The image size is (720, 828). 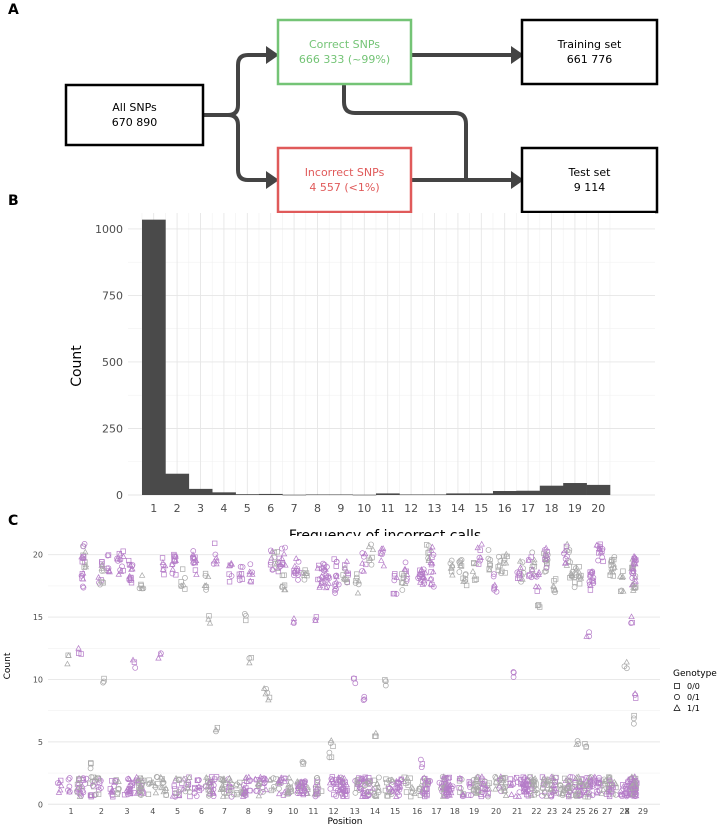 What do you see at coordinates (177, 811) in the screenshot?
I see `scatter-x-tick-label: 5` at bounding box center [177, 811].